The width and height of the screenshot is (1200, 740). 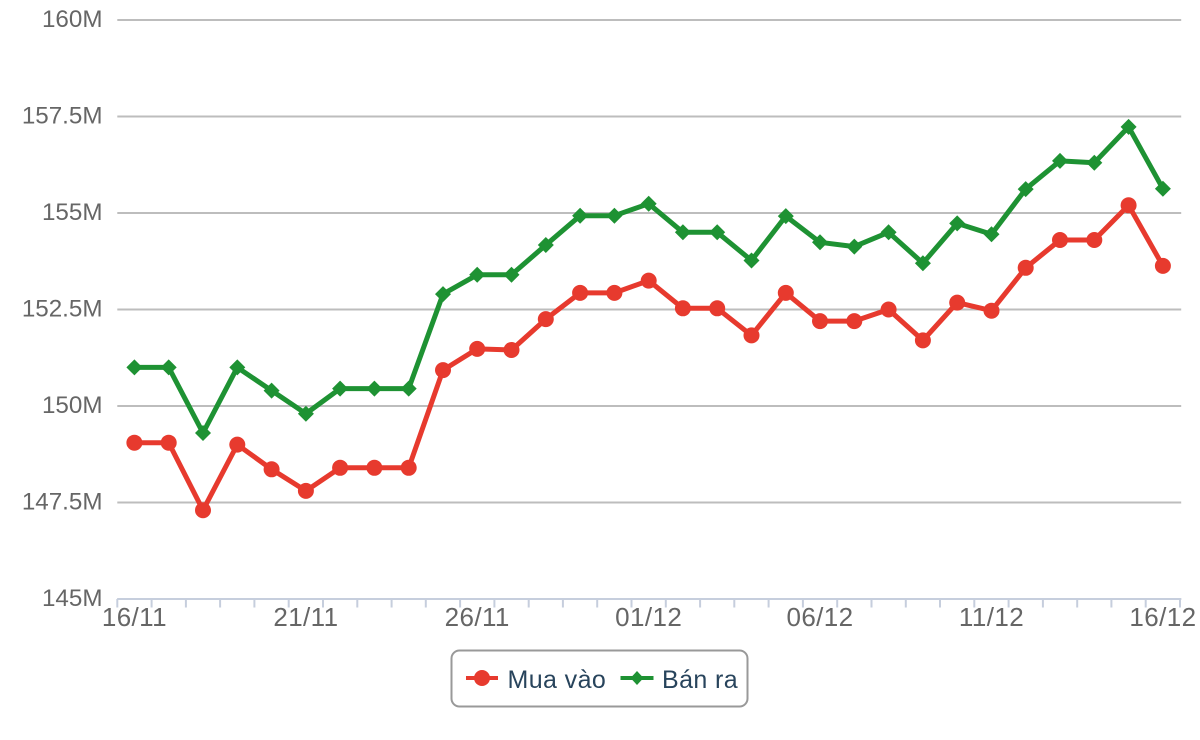 What do you see at coordinates (62, 501) in the screenshot?
I see `svg-text: 147.5M` at bounding box center [62, 501].